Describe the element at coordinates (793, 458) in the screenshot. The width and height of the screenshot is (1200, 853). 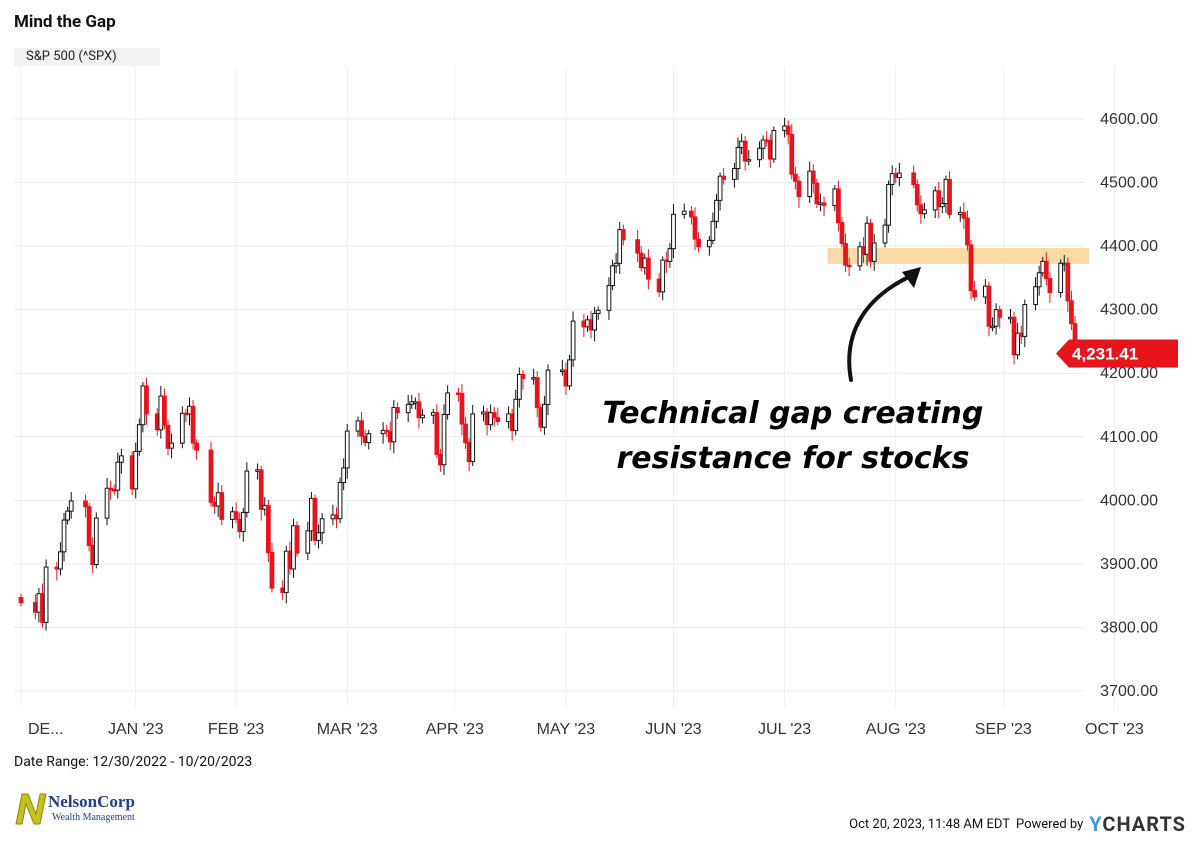
I see `annotation-line-2: resistance for stocks` at that location.